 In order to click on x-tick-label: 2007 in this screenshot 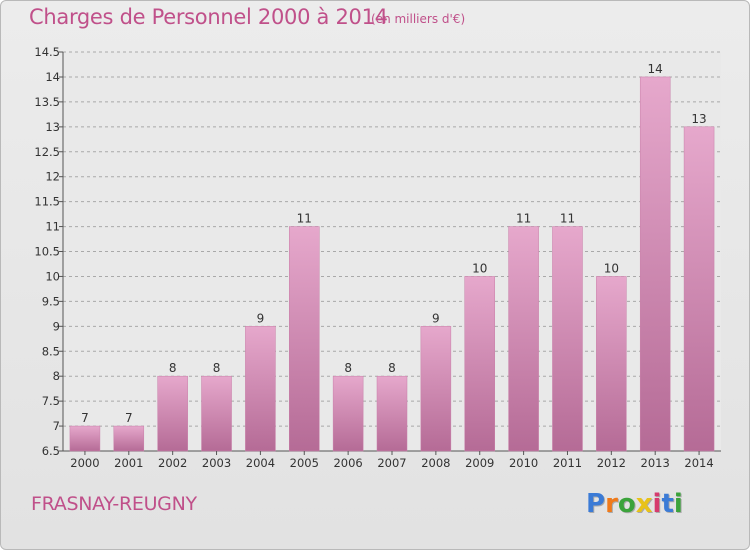, I will do `click(391, 463)`.